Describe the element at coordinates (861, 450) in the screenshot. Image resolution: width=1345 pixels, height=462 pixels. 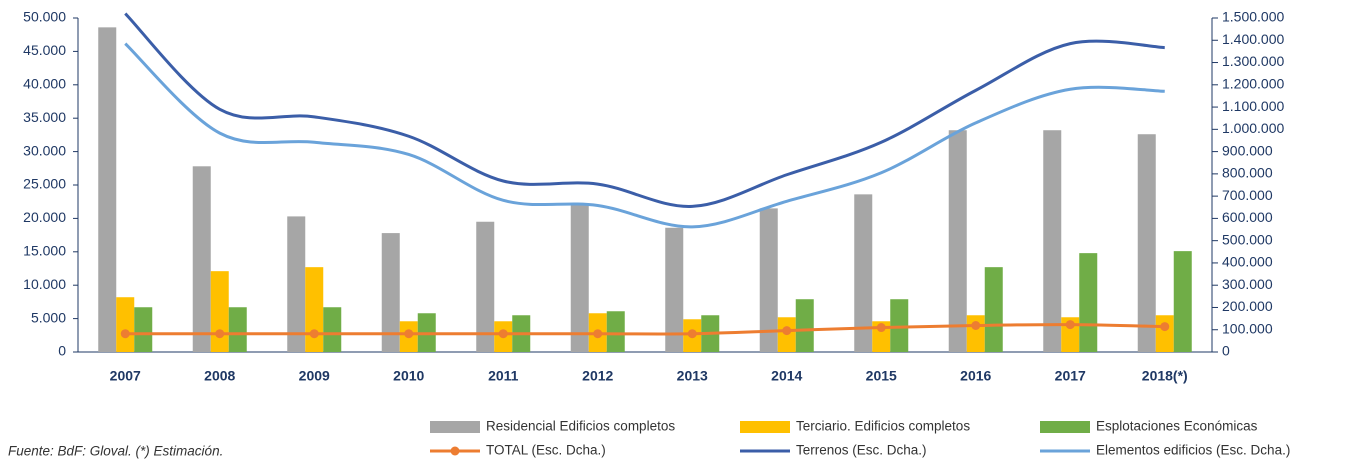
I see `legend-label: Terrenos (Esc. Dcha.)` at that location.